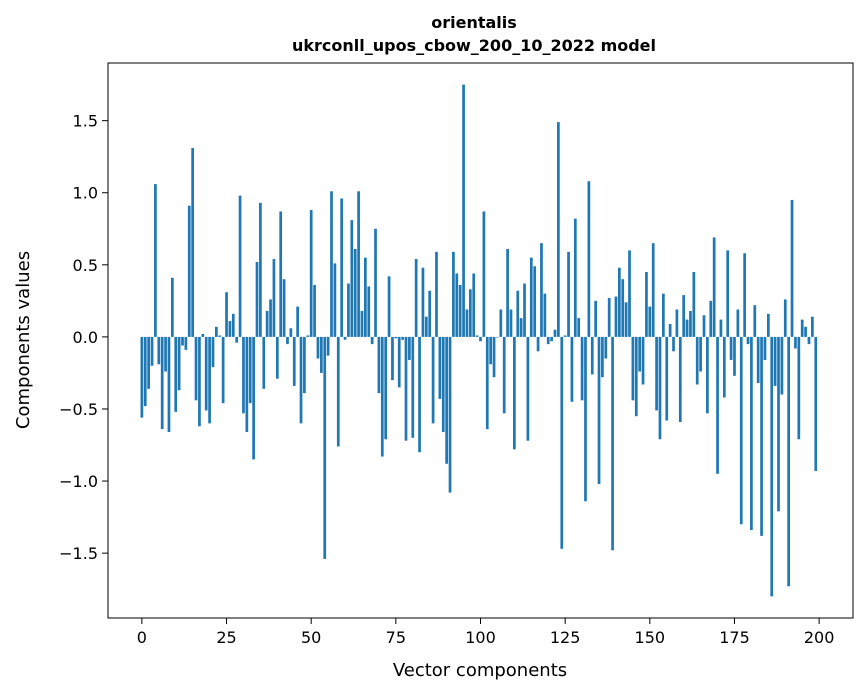 Image resolution: width=867 pixels, height=696 pixels. I want to click on y-tick-label: 1.0, so click(85, 193).